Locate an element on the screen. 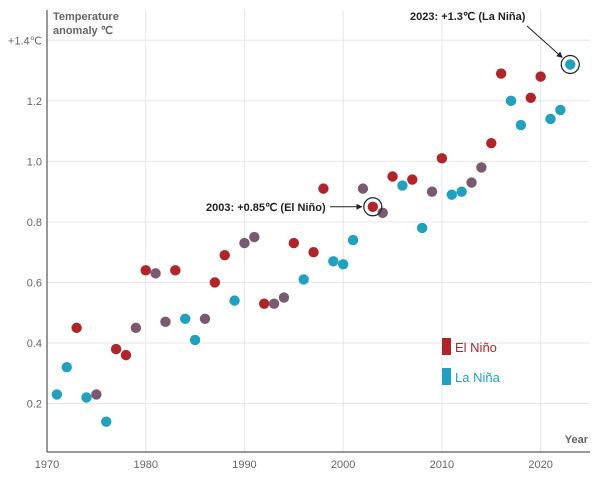 This screenshot has height=480, width=600. y-tick-label: 1.2 is located at coordinates (34, 102).